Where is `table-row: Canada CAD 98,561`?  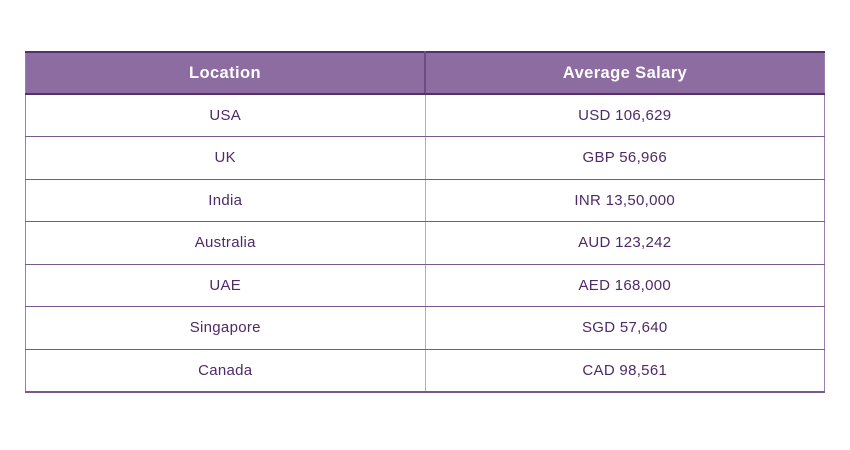
table-row: Canada CAD 98,561 is located at coordinates (425, 370).